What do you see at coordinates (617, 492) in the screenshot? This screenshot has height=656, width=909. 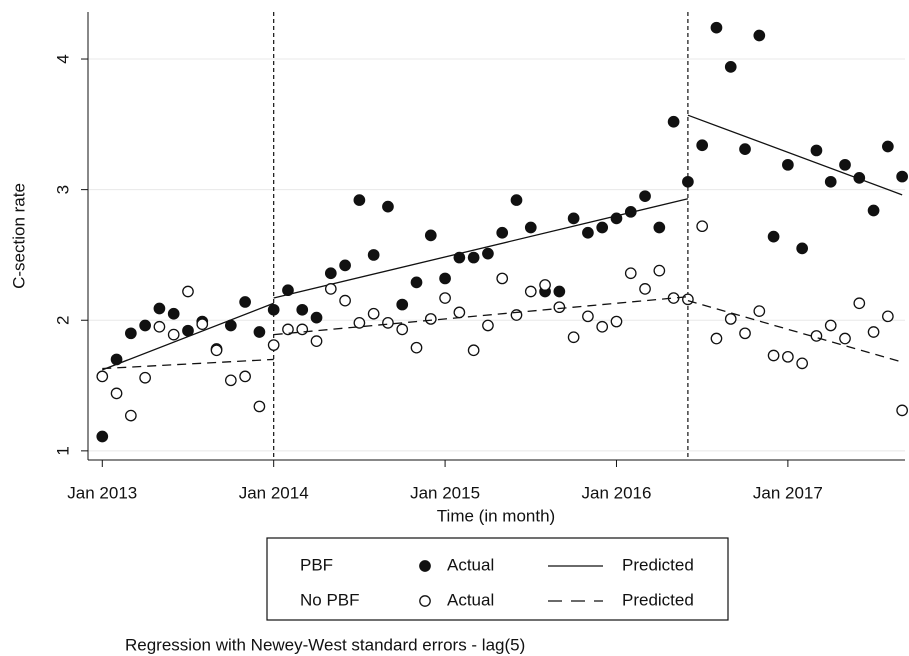 I see `x-tick-label: Jan 2016` at bounding box center [617, 492].